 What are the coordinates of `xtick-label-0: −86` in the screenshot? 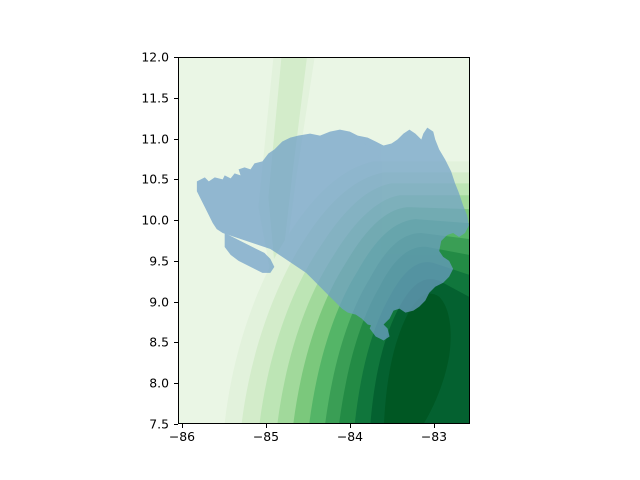 It's located at (182, 436).